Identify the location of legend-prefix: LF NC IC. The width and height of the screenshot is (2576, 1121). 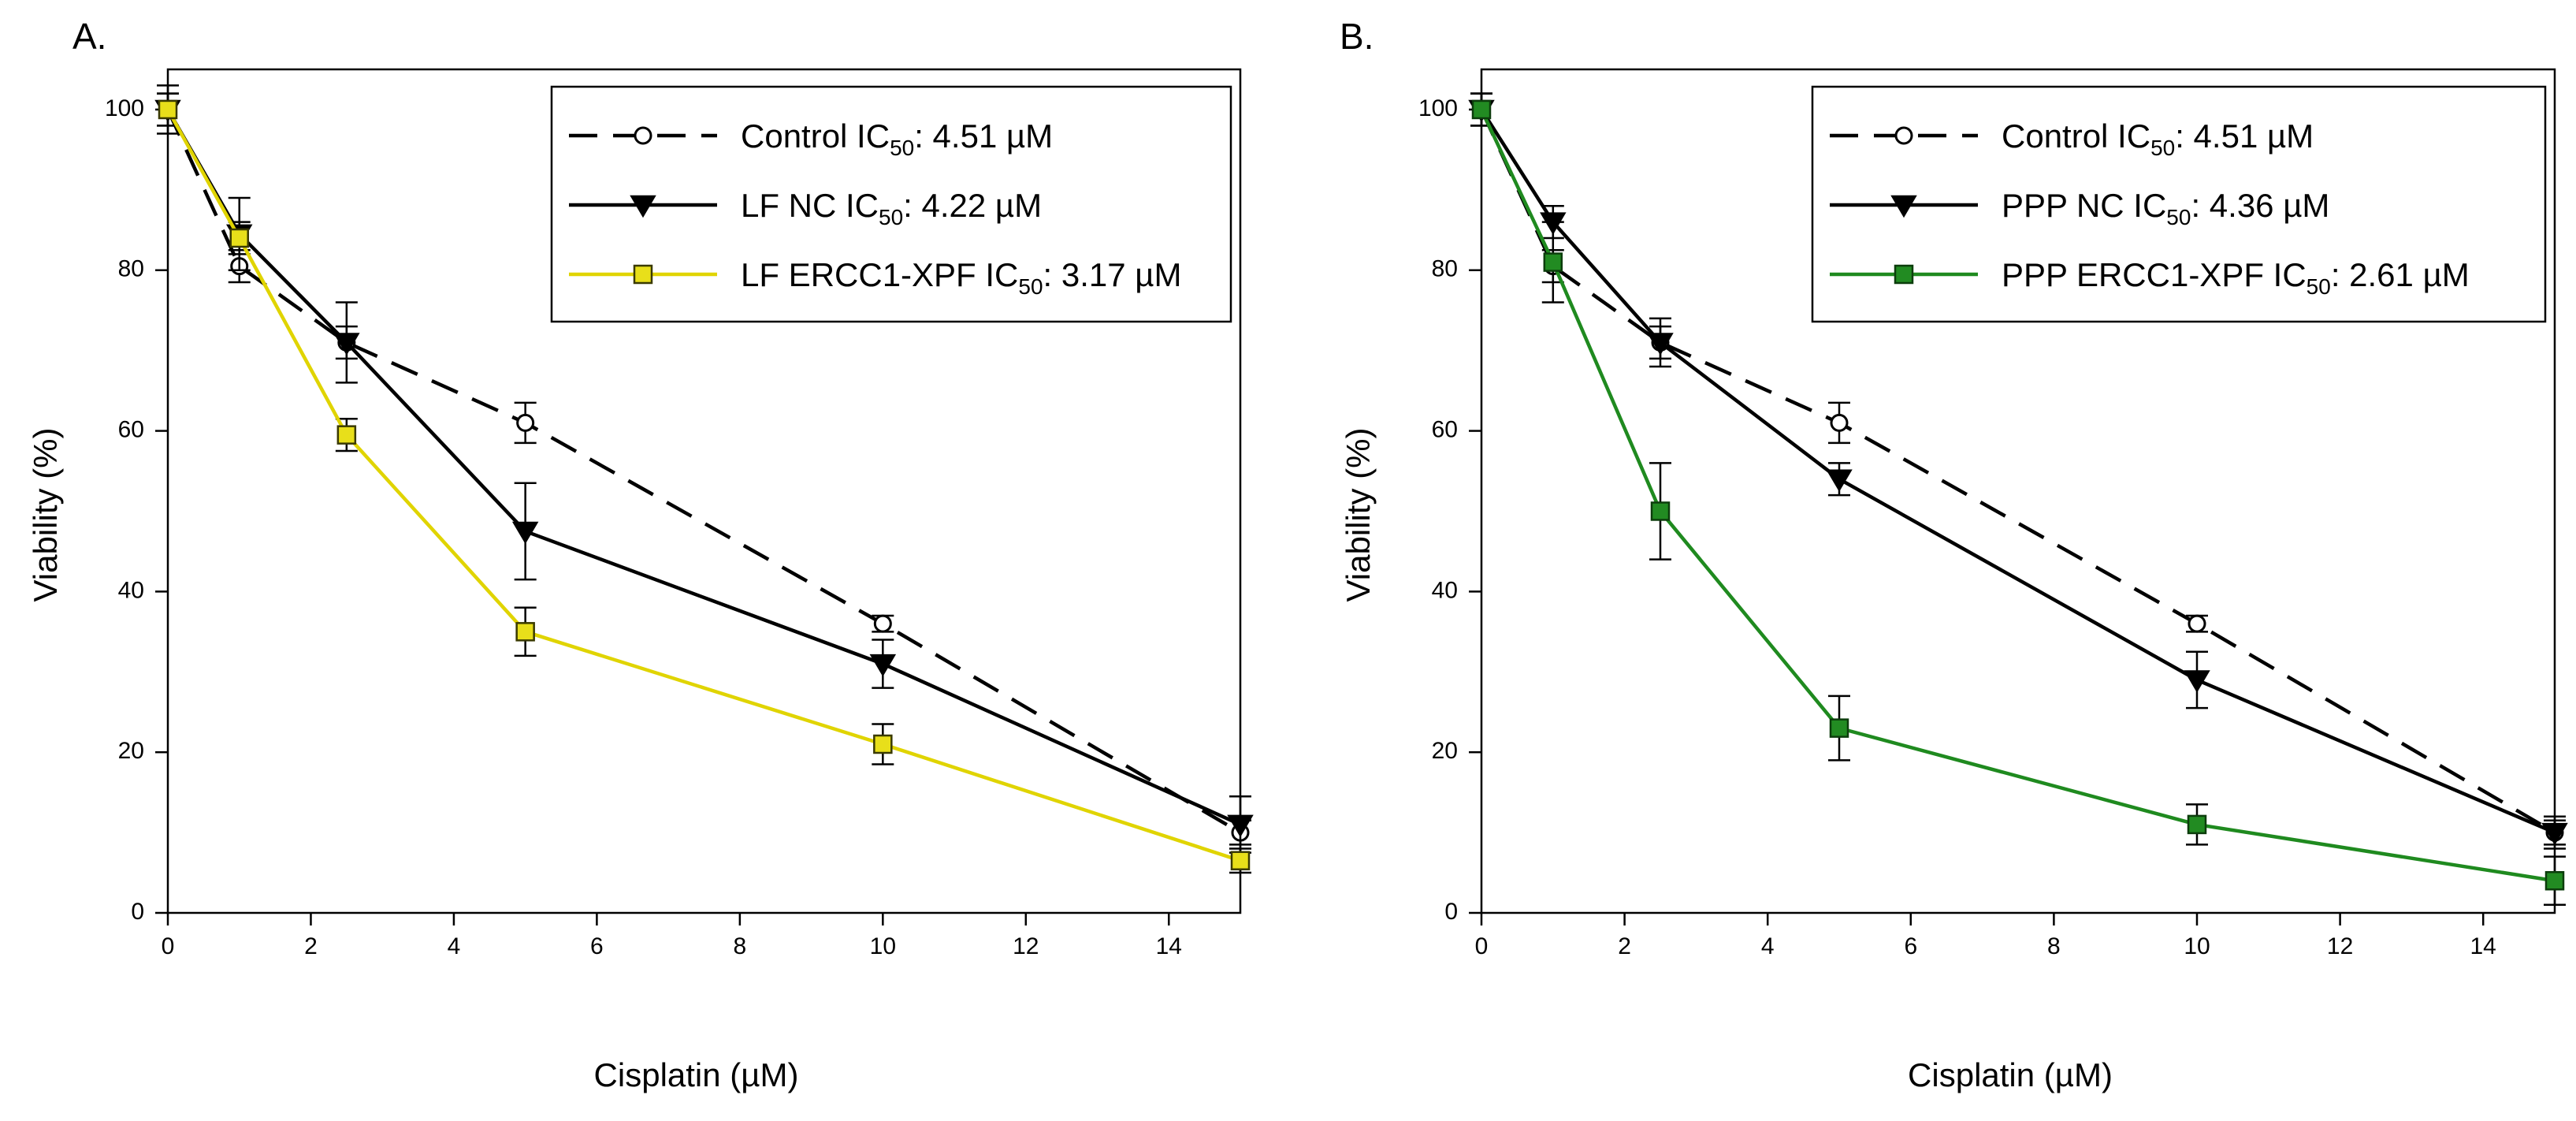
(810, 205).